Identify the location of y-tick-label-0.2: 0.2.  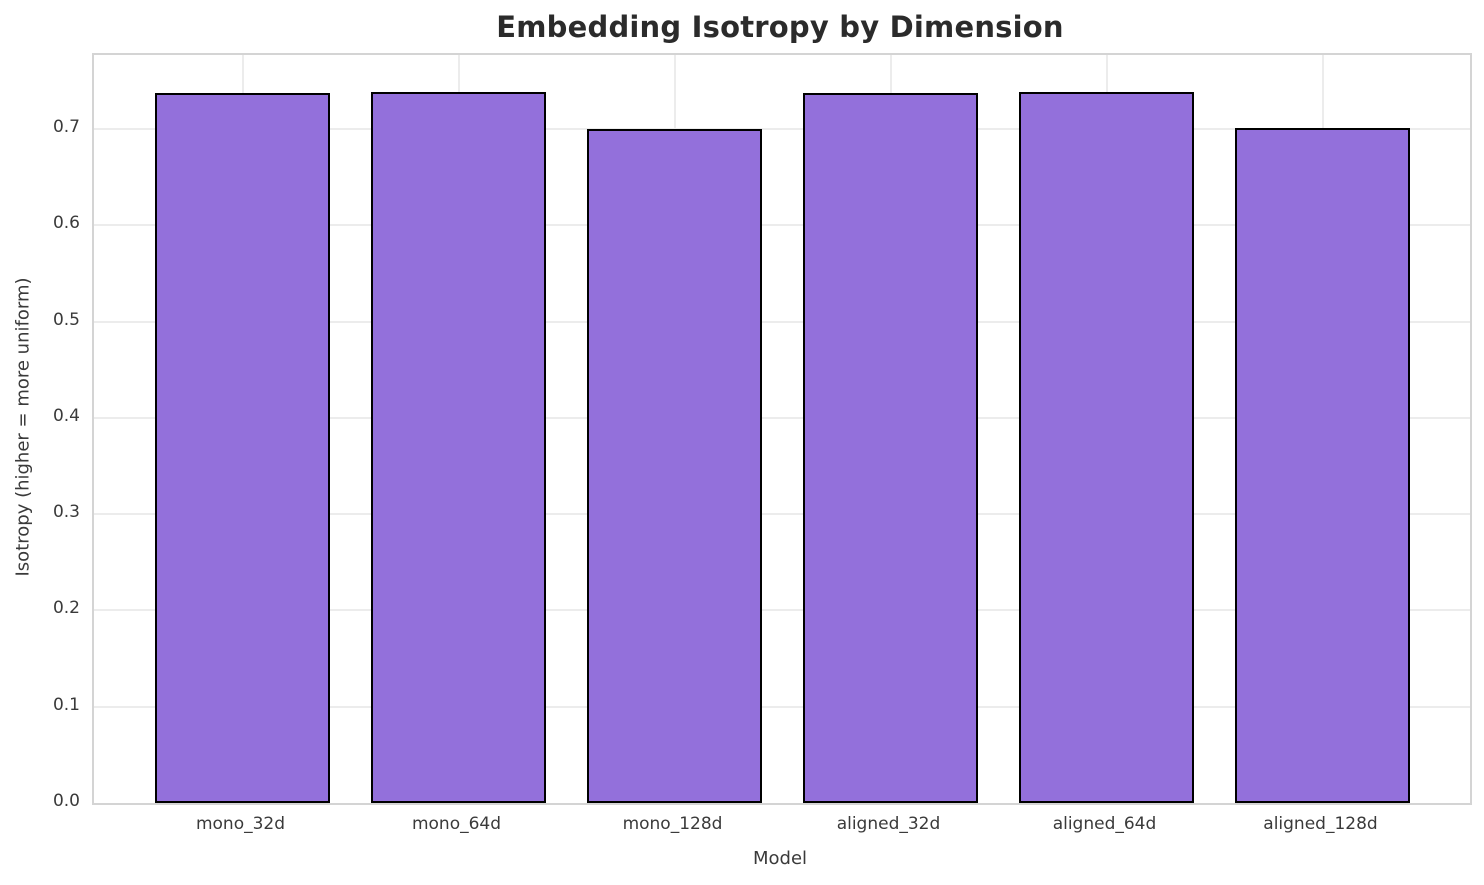
(66, 608).